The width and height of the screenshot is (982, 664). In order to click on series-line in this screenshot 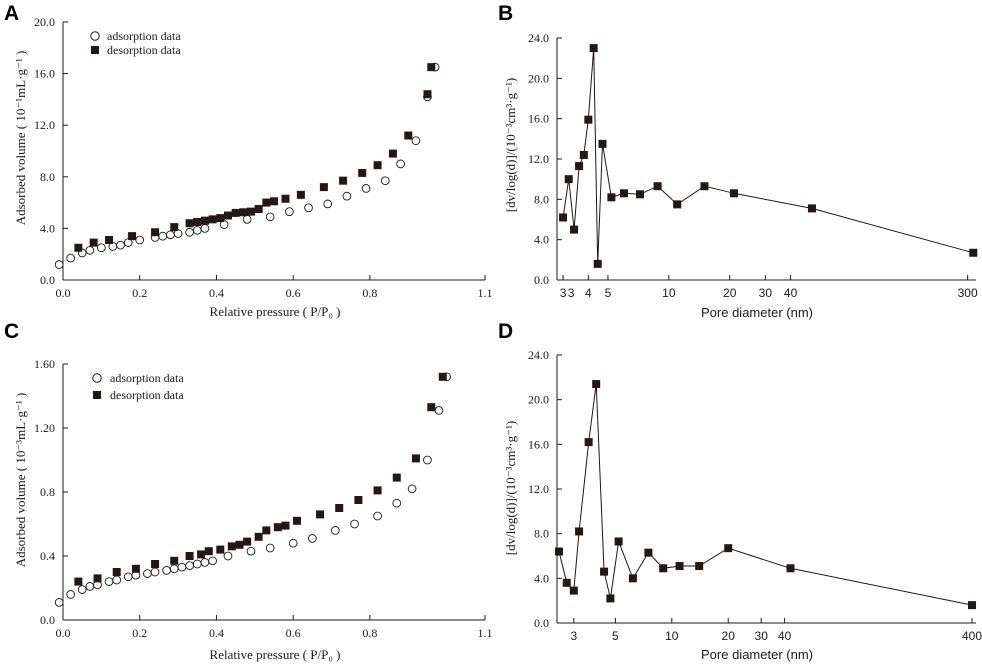, I will do `click(768, 156)`.